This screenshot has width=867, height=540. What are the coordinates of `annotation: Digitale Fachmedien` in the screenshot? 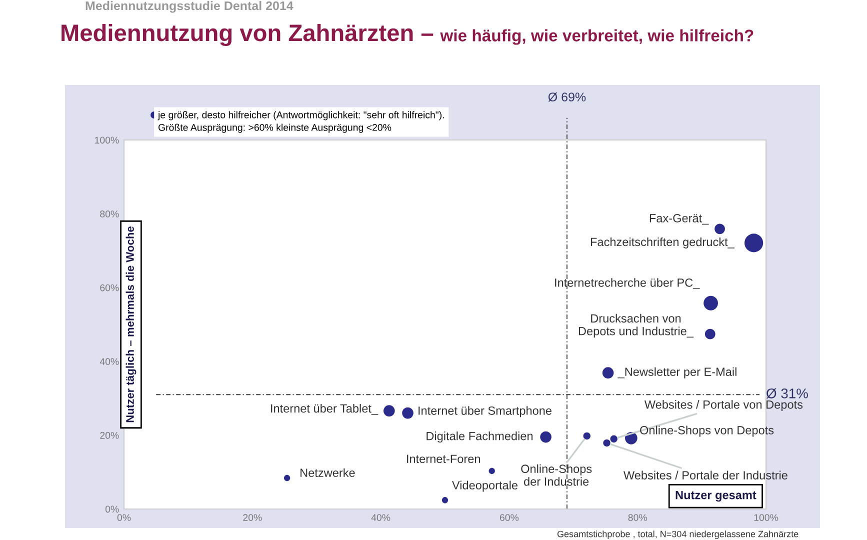 It's located at (479, 437).